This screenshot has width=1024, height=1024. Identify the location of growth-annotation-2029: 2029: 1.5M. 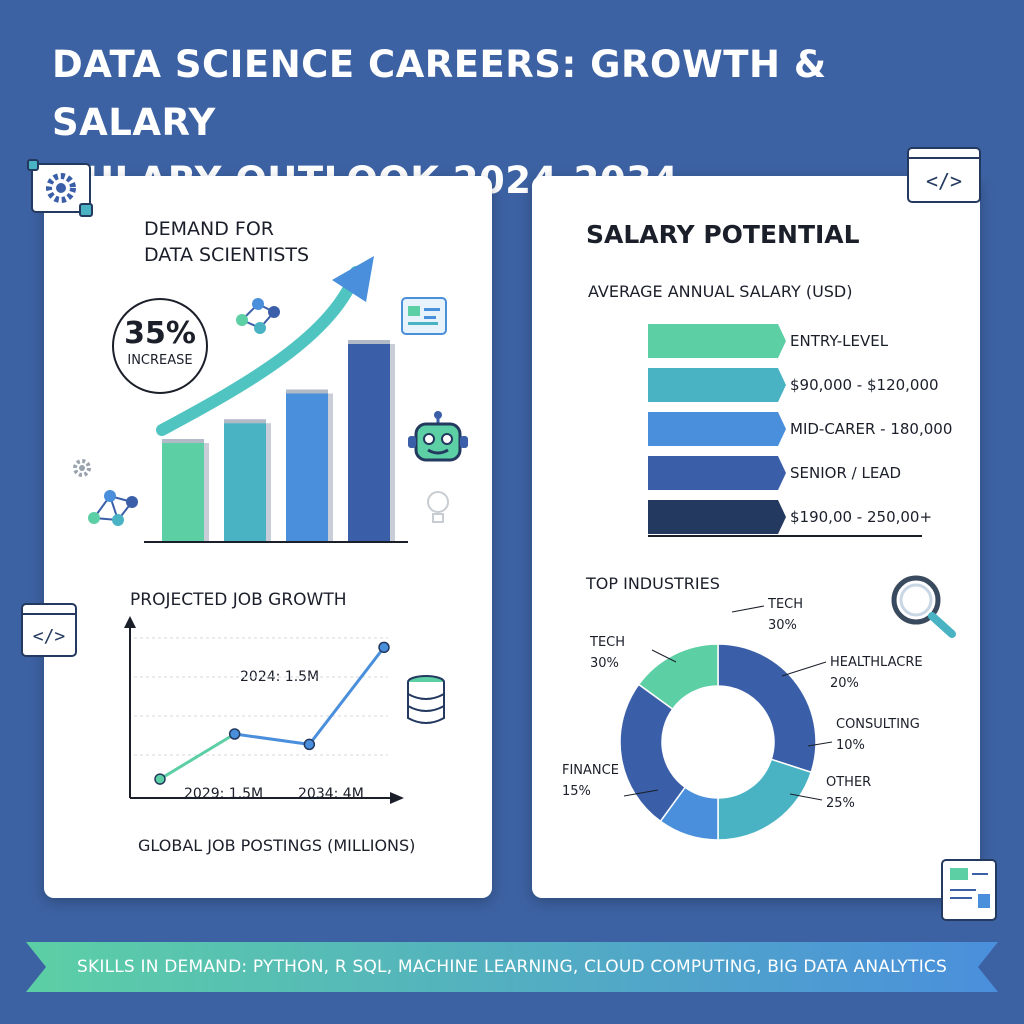
(223, 794).